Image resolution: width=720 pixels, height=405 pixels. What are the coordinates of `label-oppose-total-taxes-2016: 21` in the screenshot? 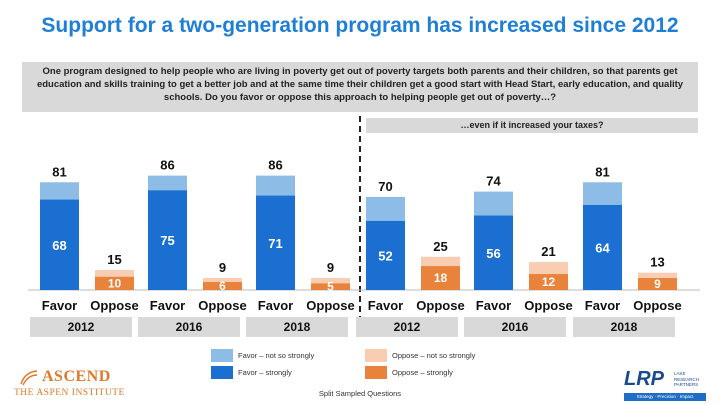 It's located at (548, 251).